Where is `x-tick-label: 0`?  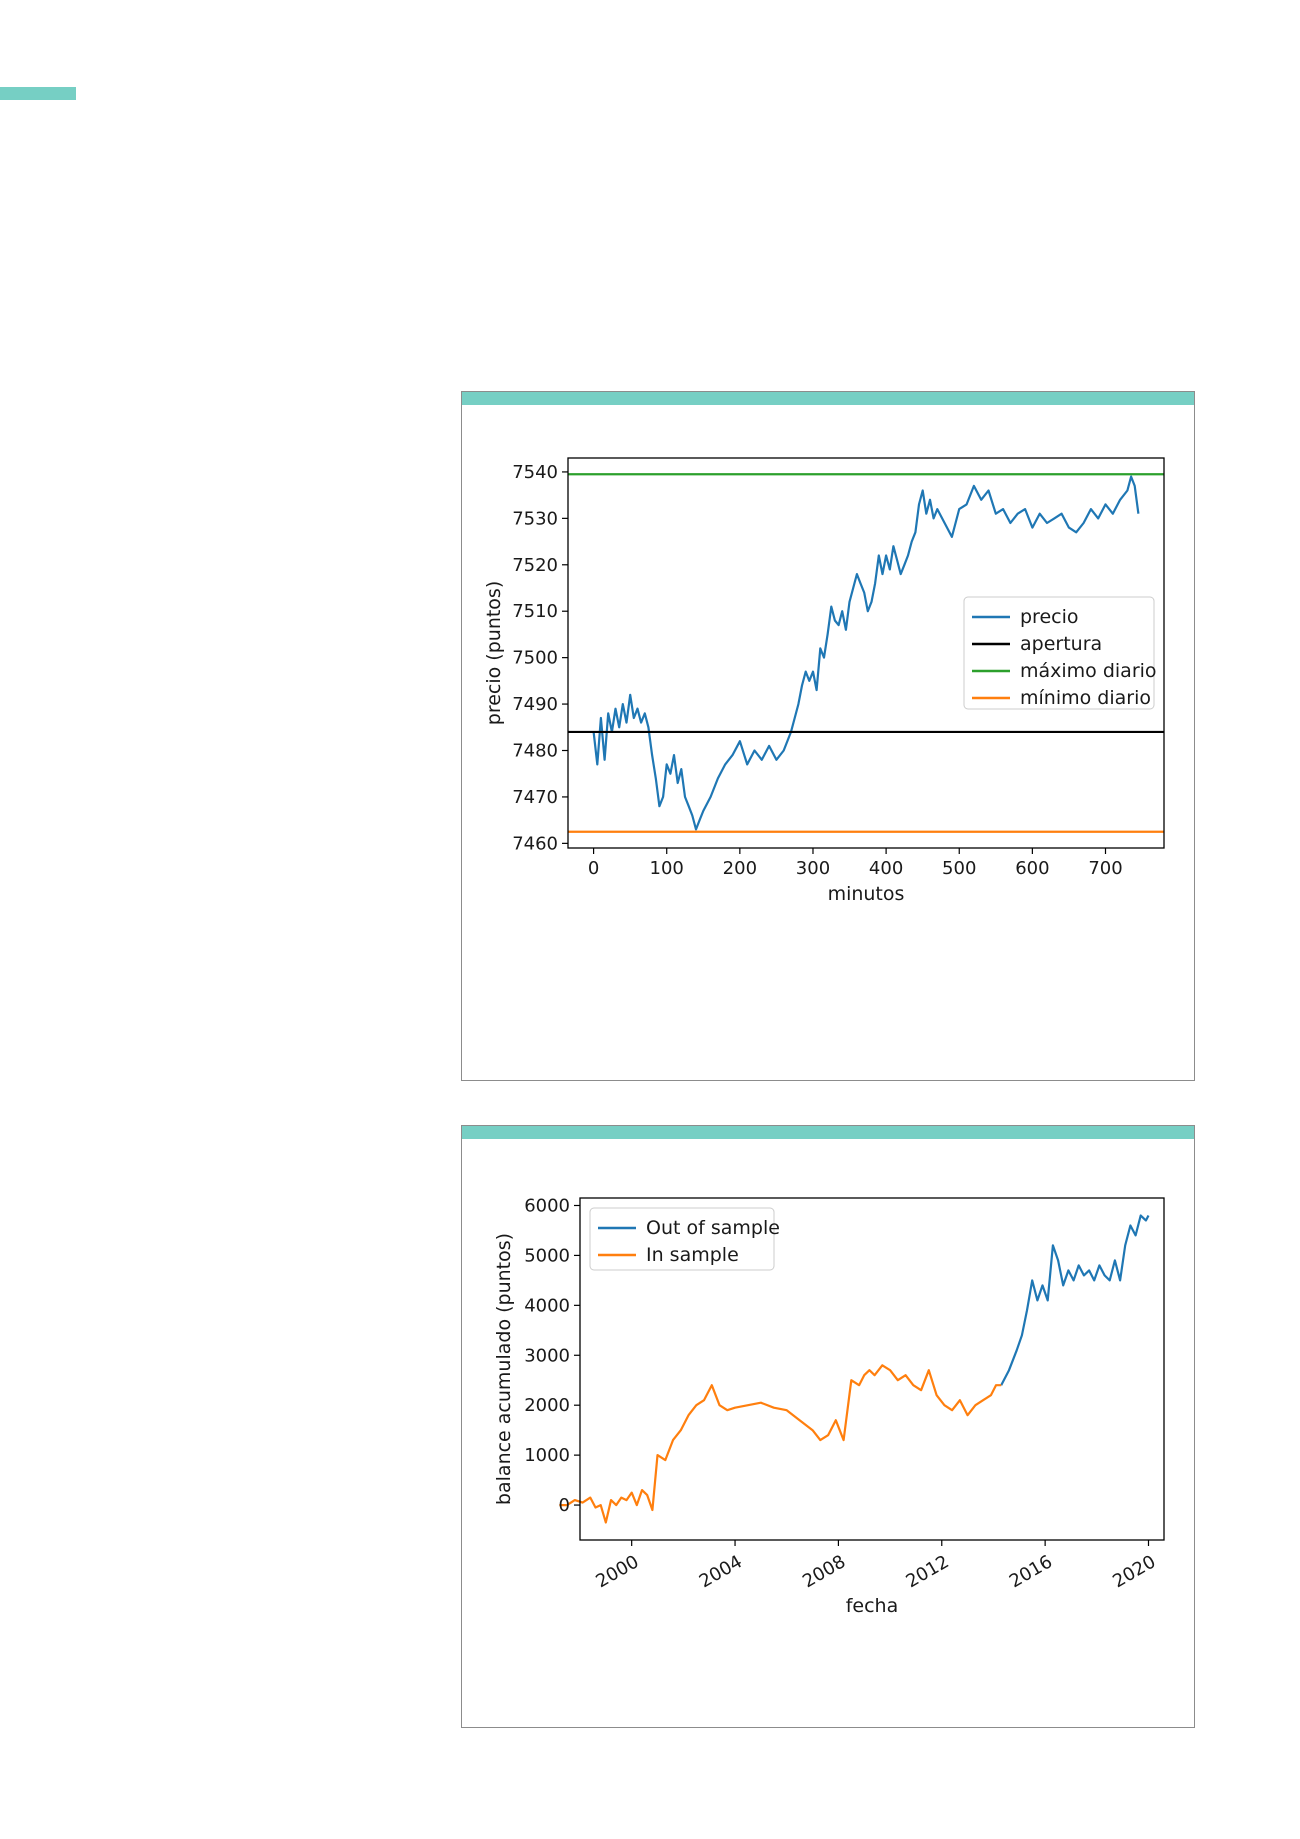 x-tick-label: 0 is located at coordinates (593, 868).